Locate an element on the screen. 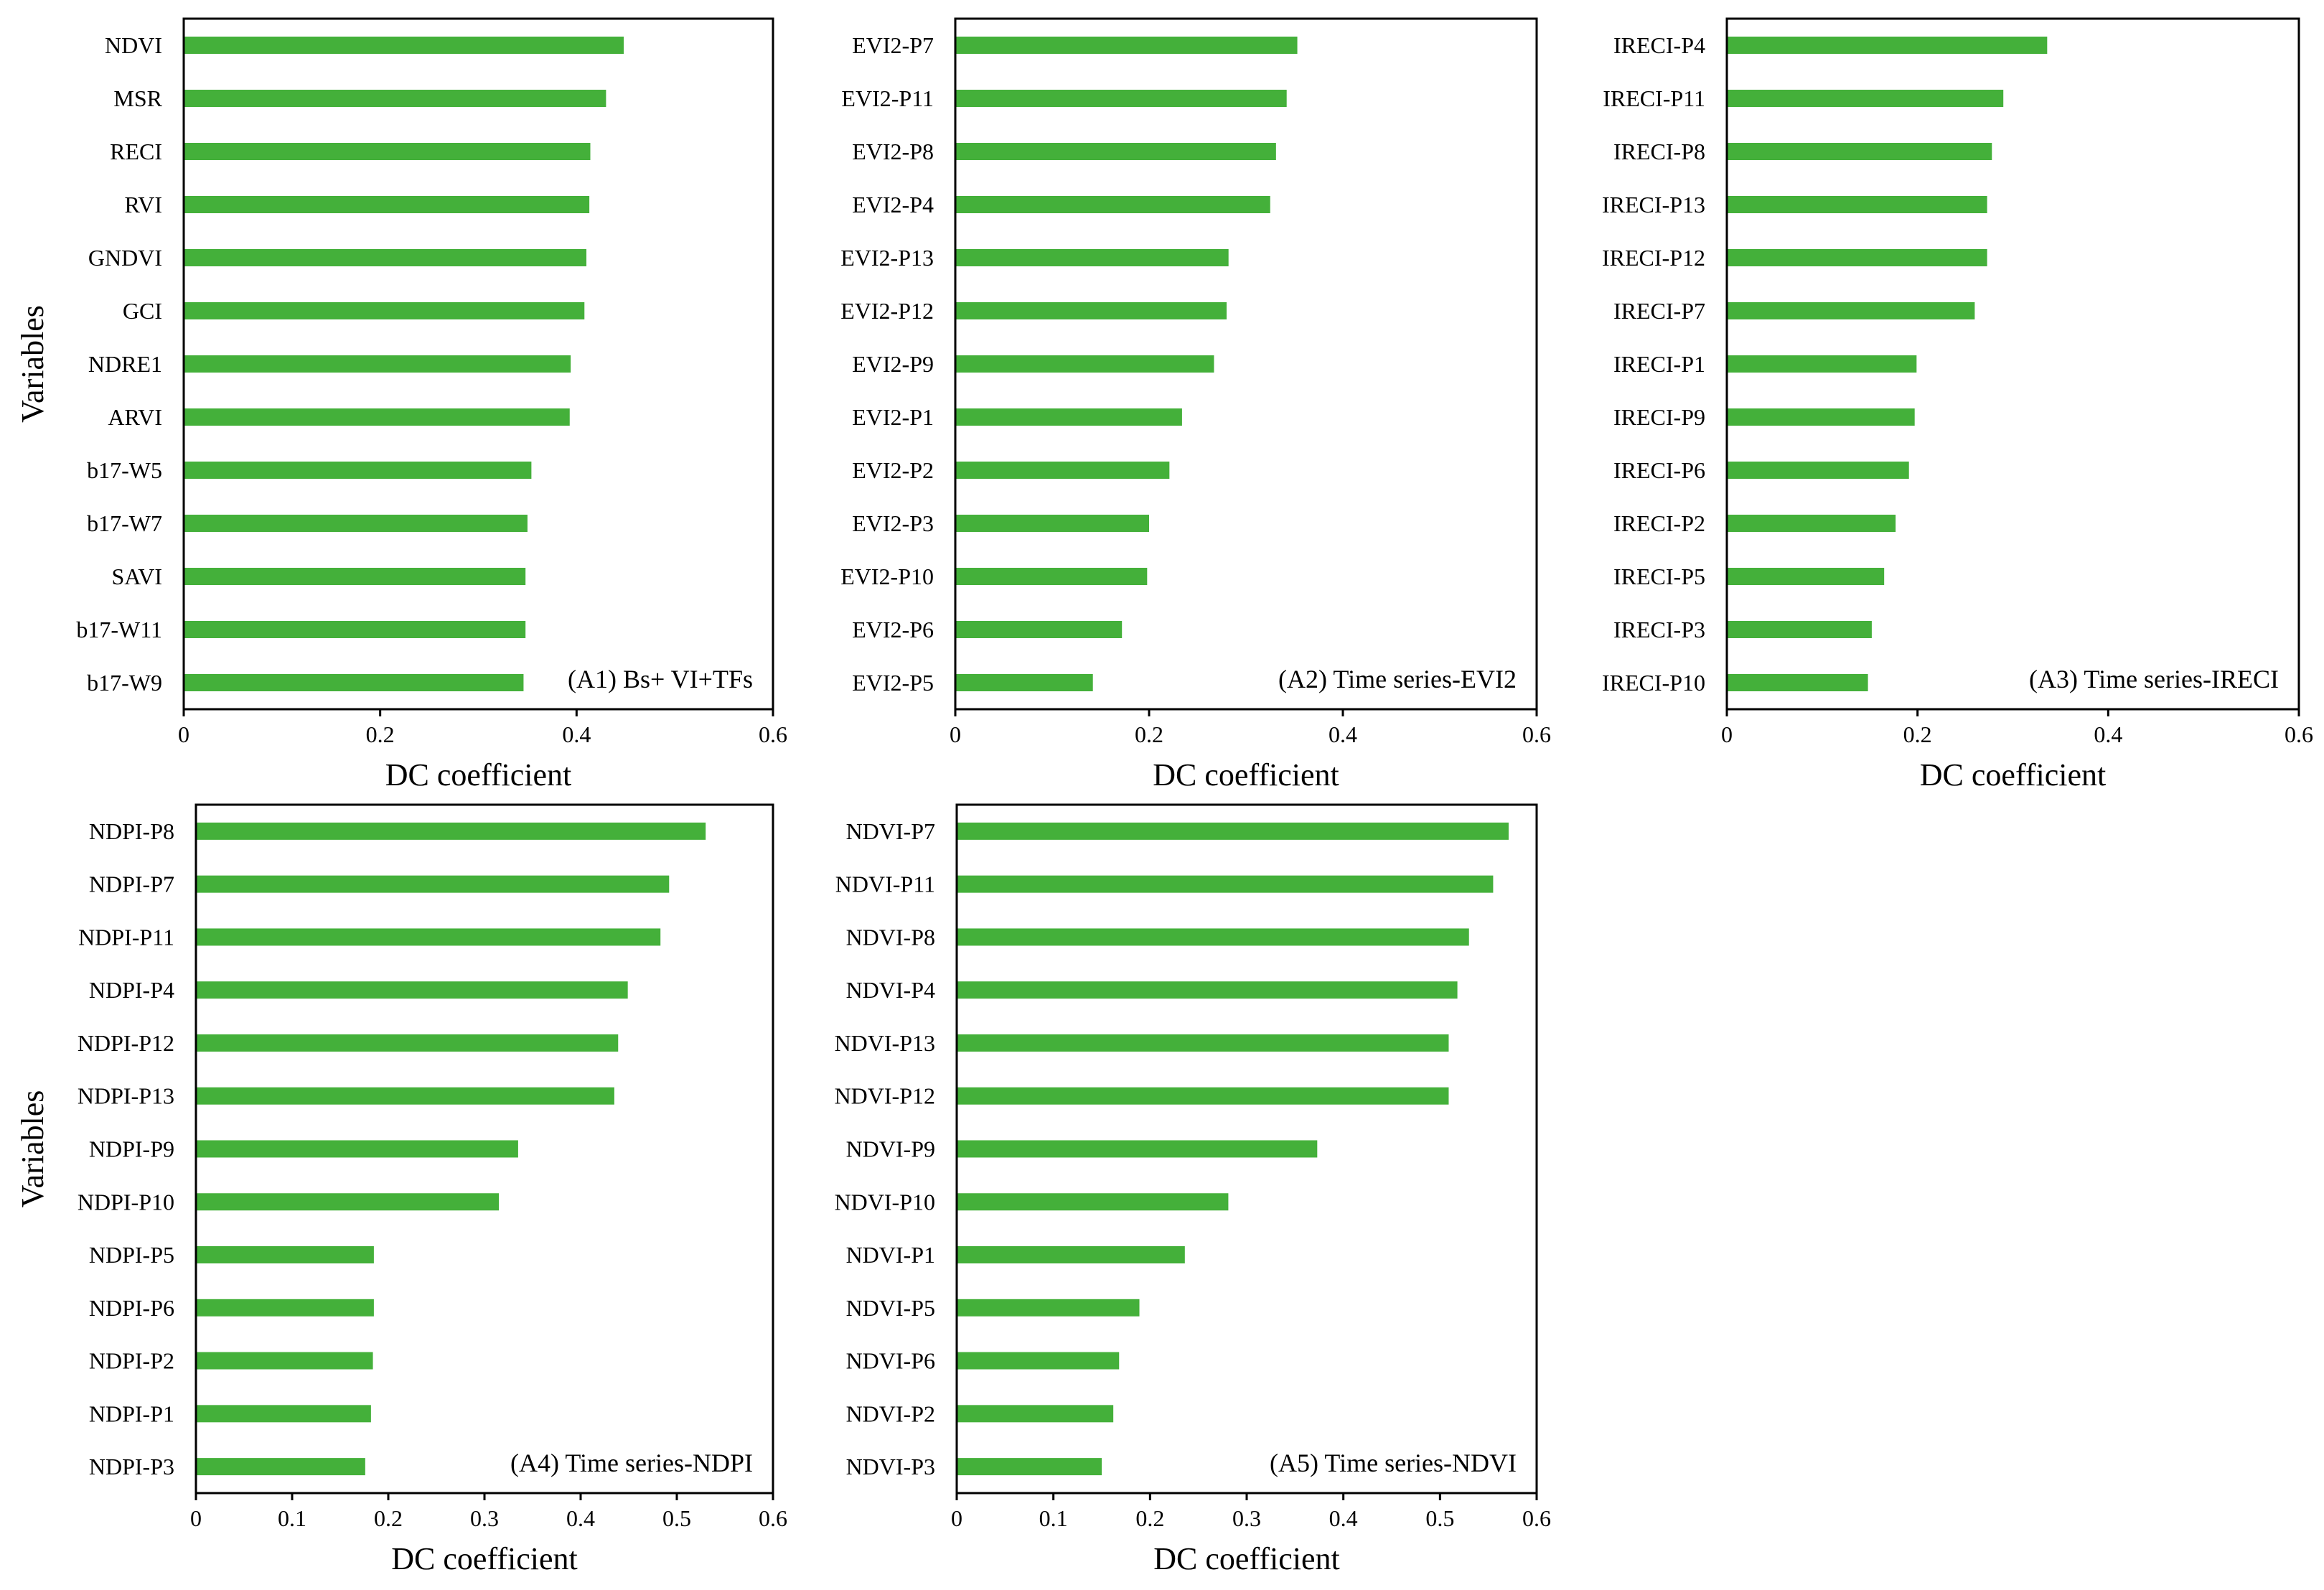 The width and height of the screenshot is (2324, 1590). bar-IRECI-P10 is located at coordinates (1798, 682).